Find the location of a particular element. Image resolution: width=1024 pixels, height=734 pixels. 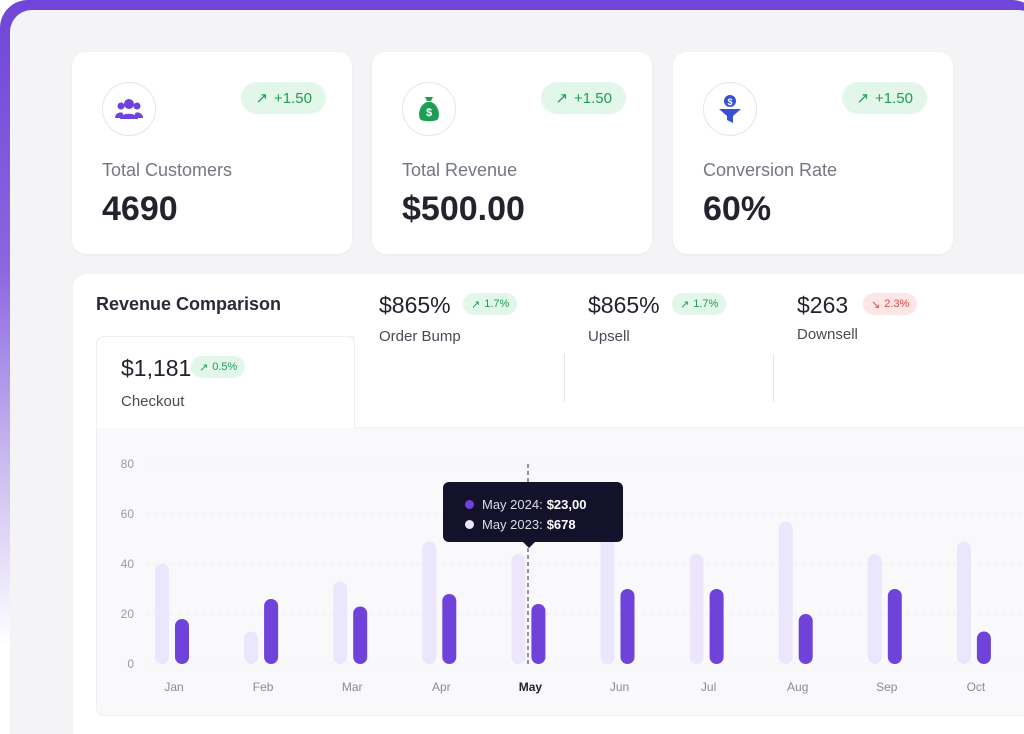

stat-label: Total Customers is located at coordinates (167, 170).